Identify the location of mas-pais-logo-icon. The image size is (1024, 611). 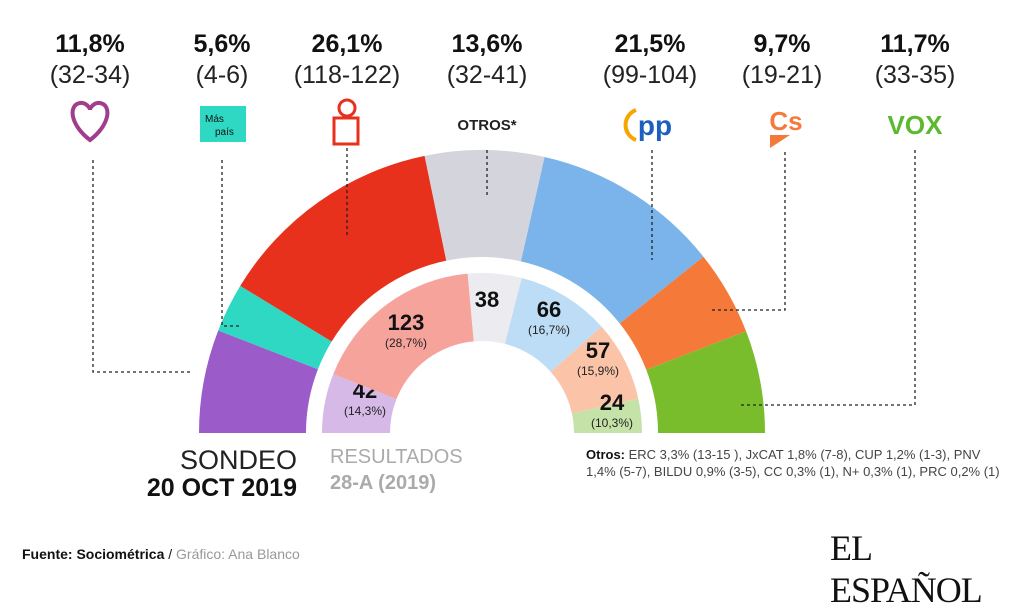
(223, 124).